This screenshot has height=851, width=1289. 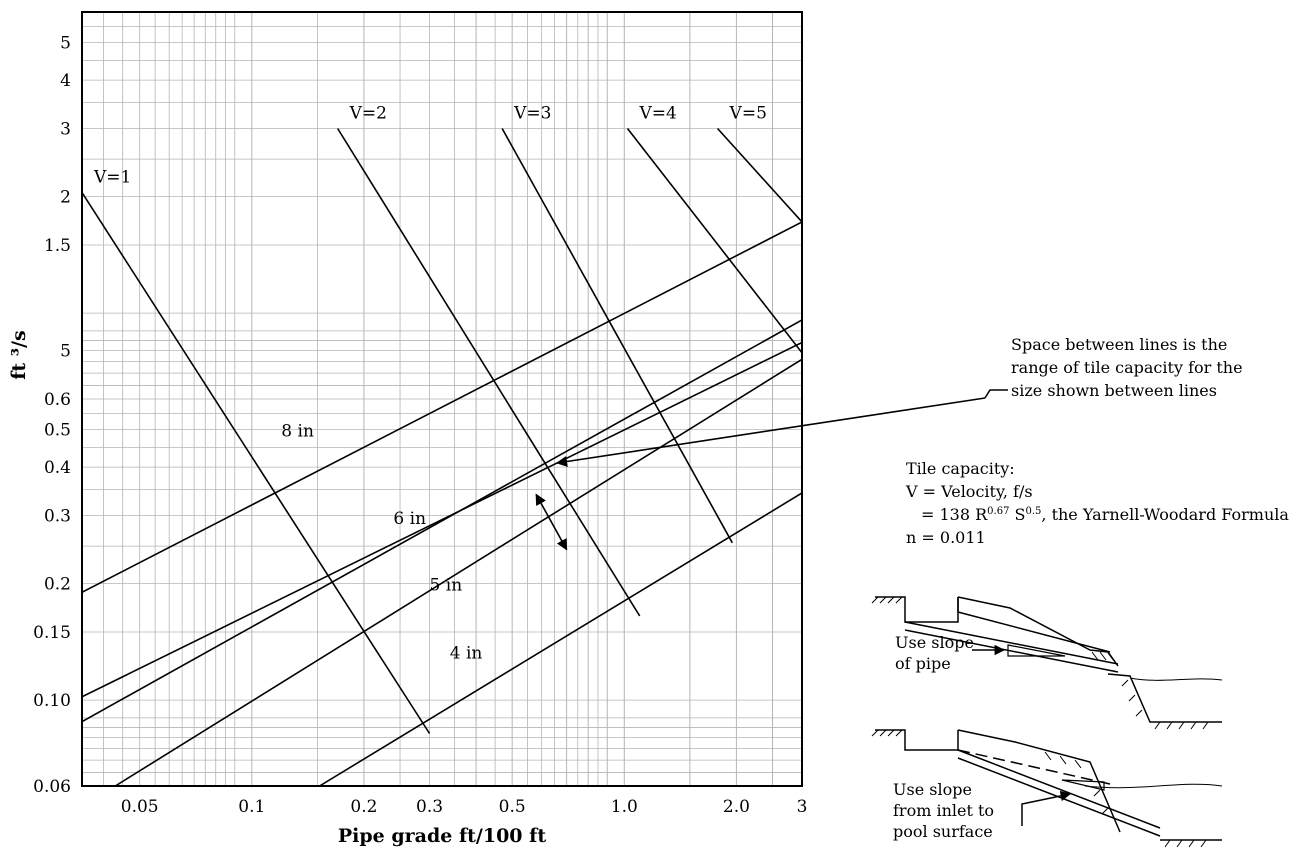 What do you see at coordinates (57, 585) in the screenshot?
I see `y-tick-label: 0.2` at bounding box center [57, 585].